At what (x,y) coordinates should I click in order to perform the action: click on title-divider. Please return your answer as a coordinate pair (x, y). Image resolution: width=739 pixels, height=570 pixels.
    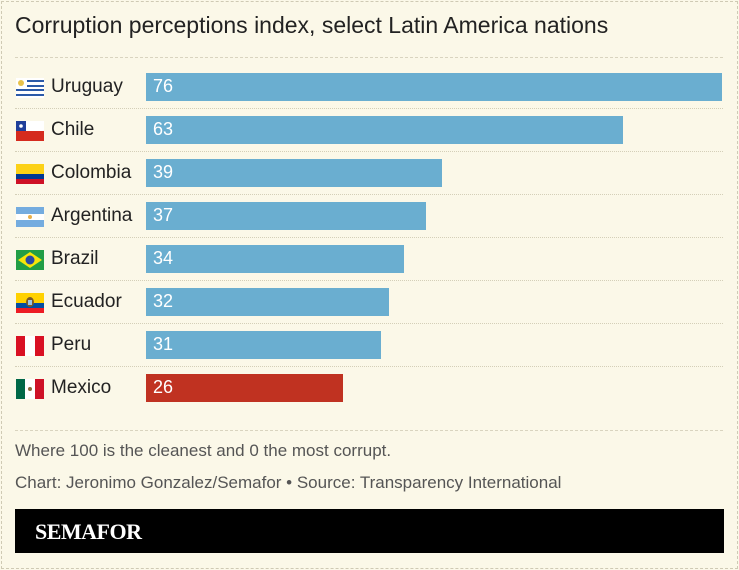
    Looking at the image, I should click on (369, 57).